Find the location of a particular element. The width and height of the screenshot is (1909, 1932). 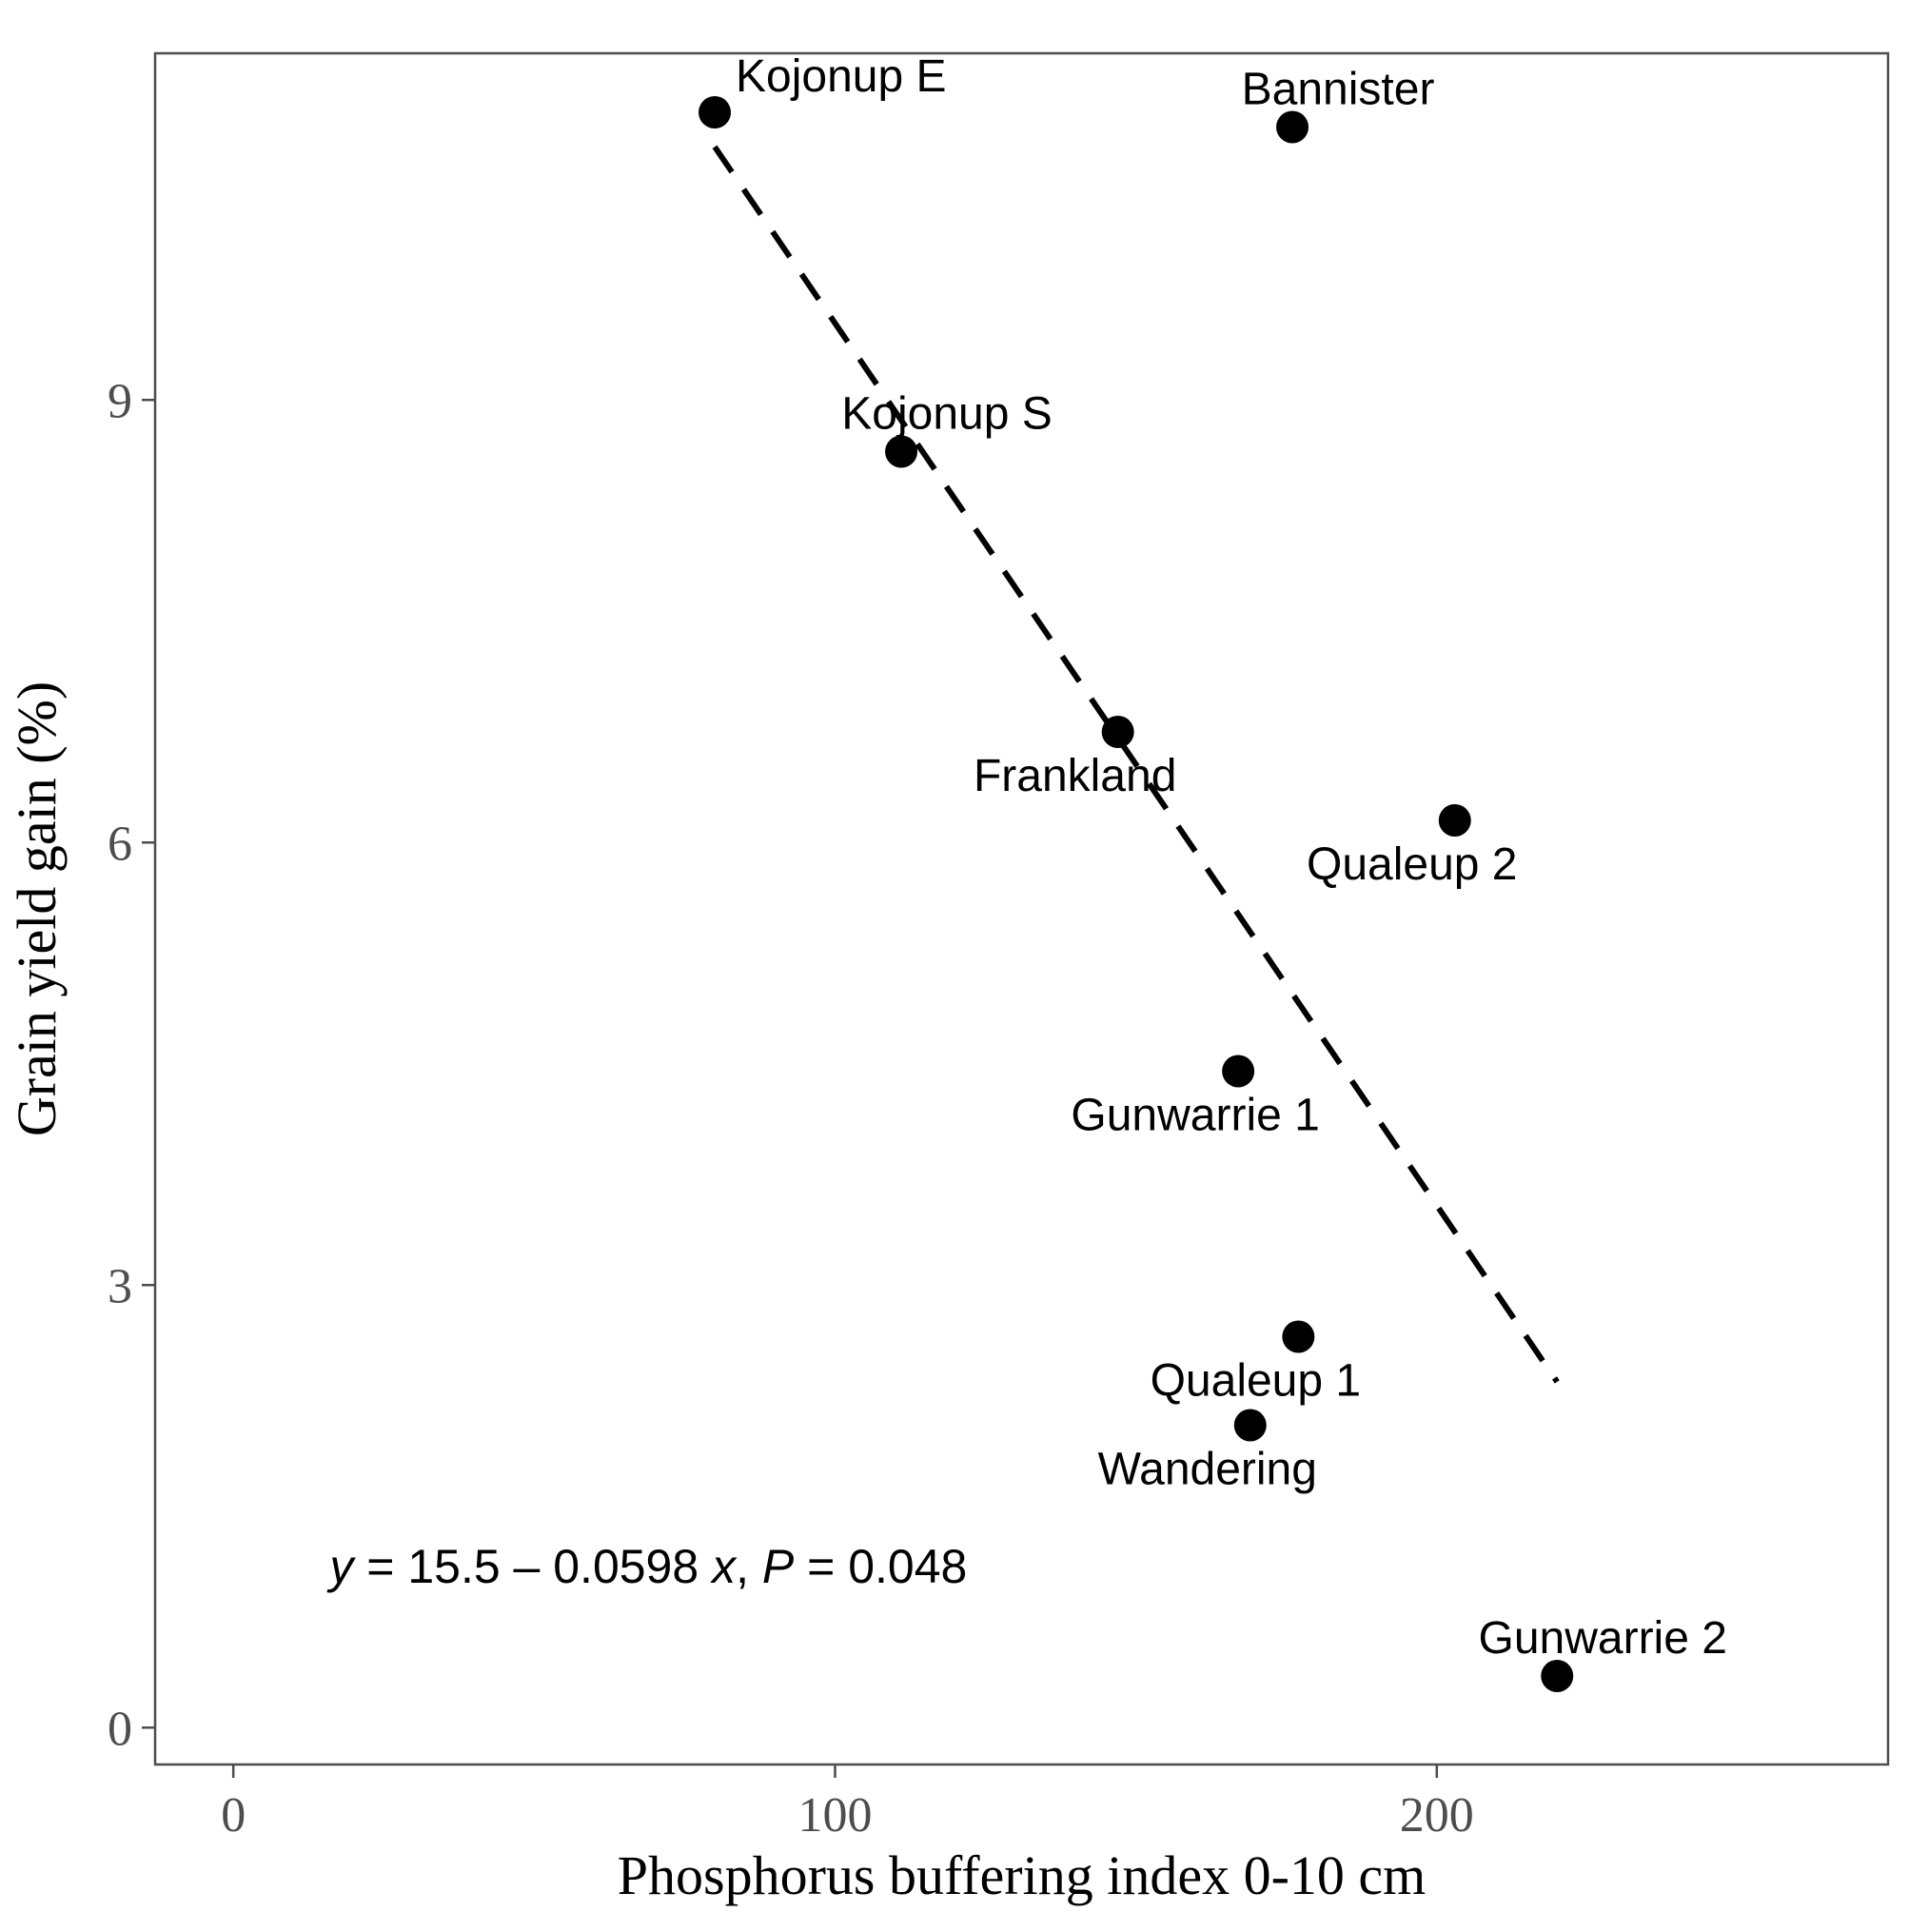

point-label: Bannister is located at coordinates (1338, 90).